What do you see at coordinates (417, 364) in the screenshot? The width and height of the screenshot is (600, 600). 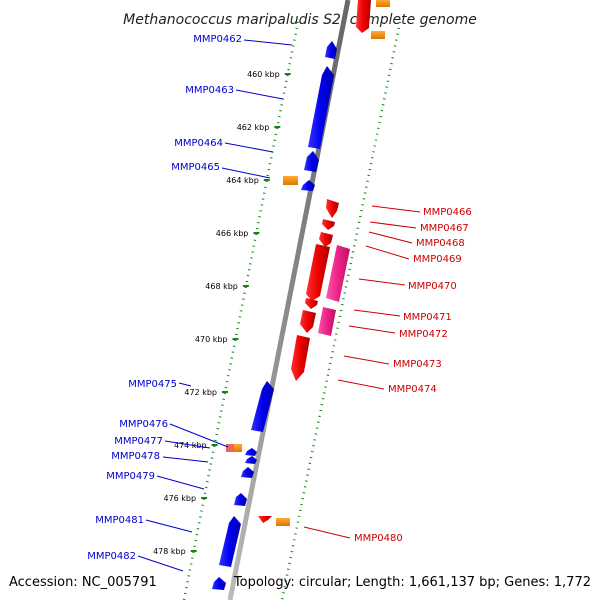 I see `gene-label-mmp0473: MMP0473` at bounding box center [417, 364].